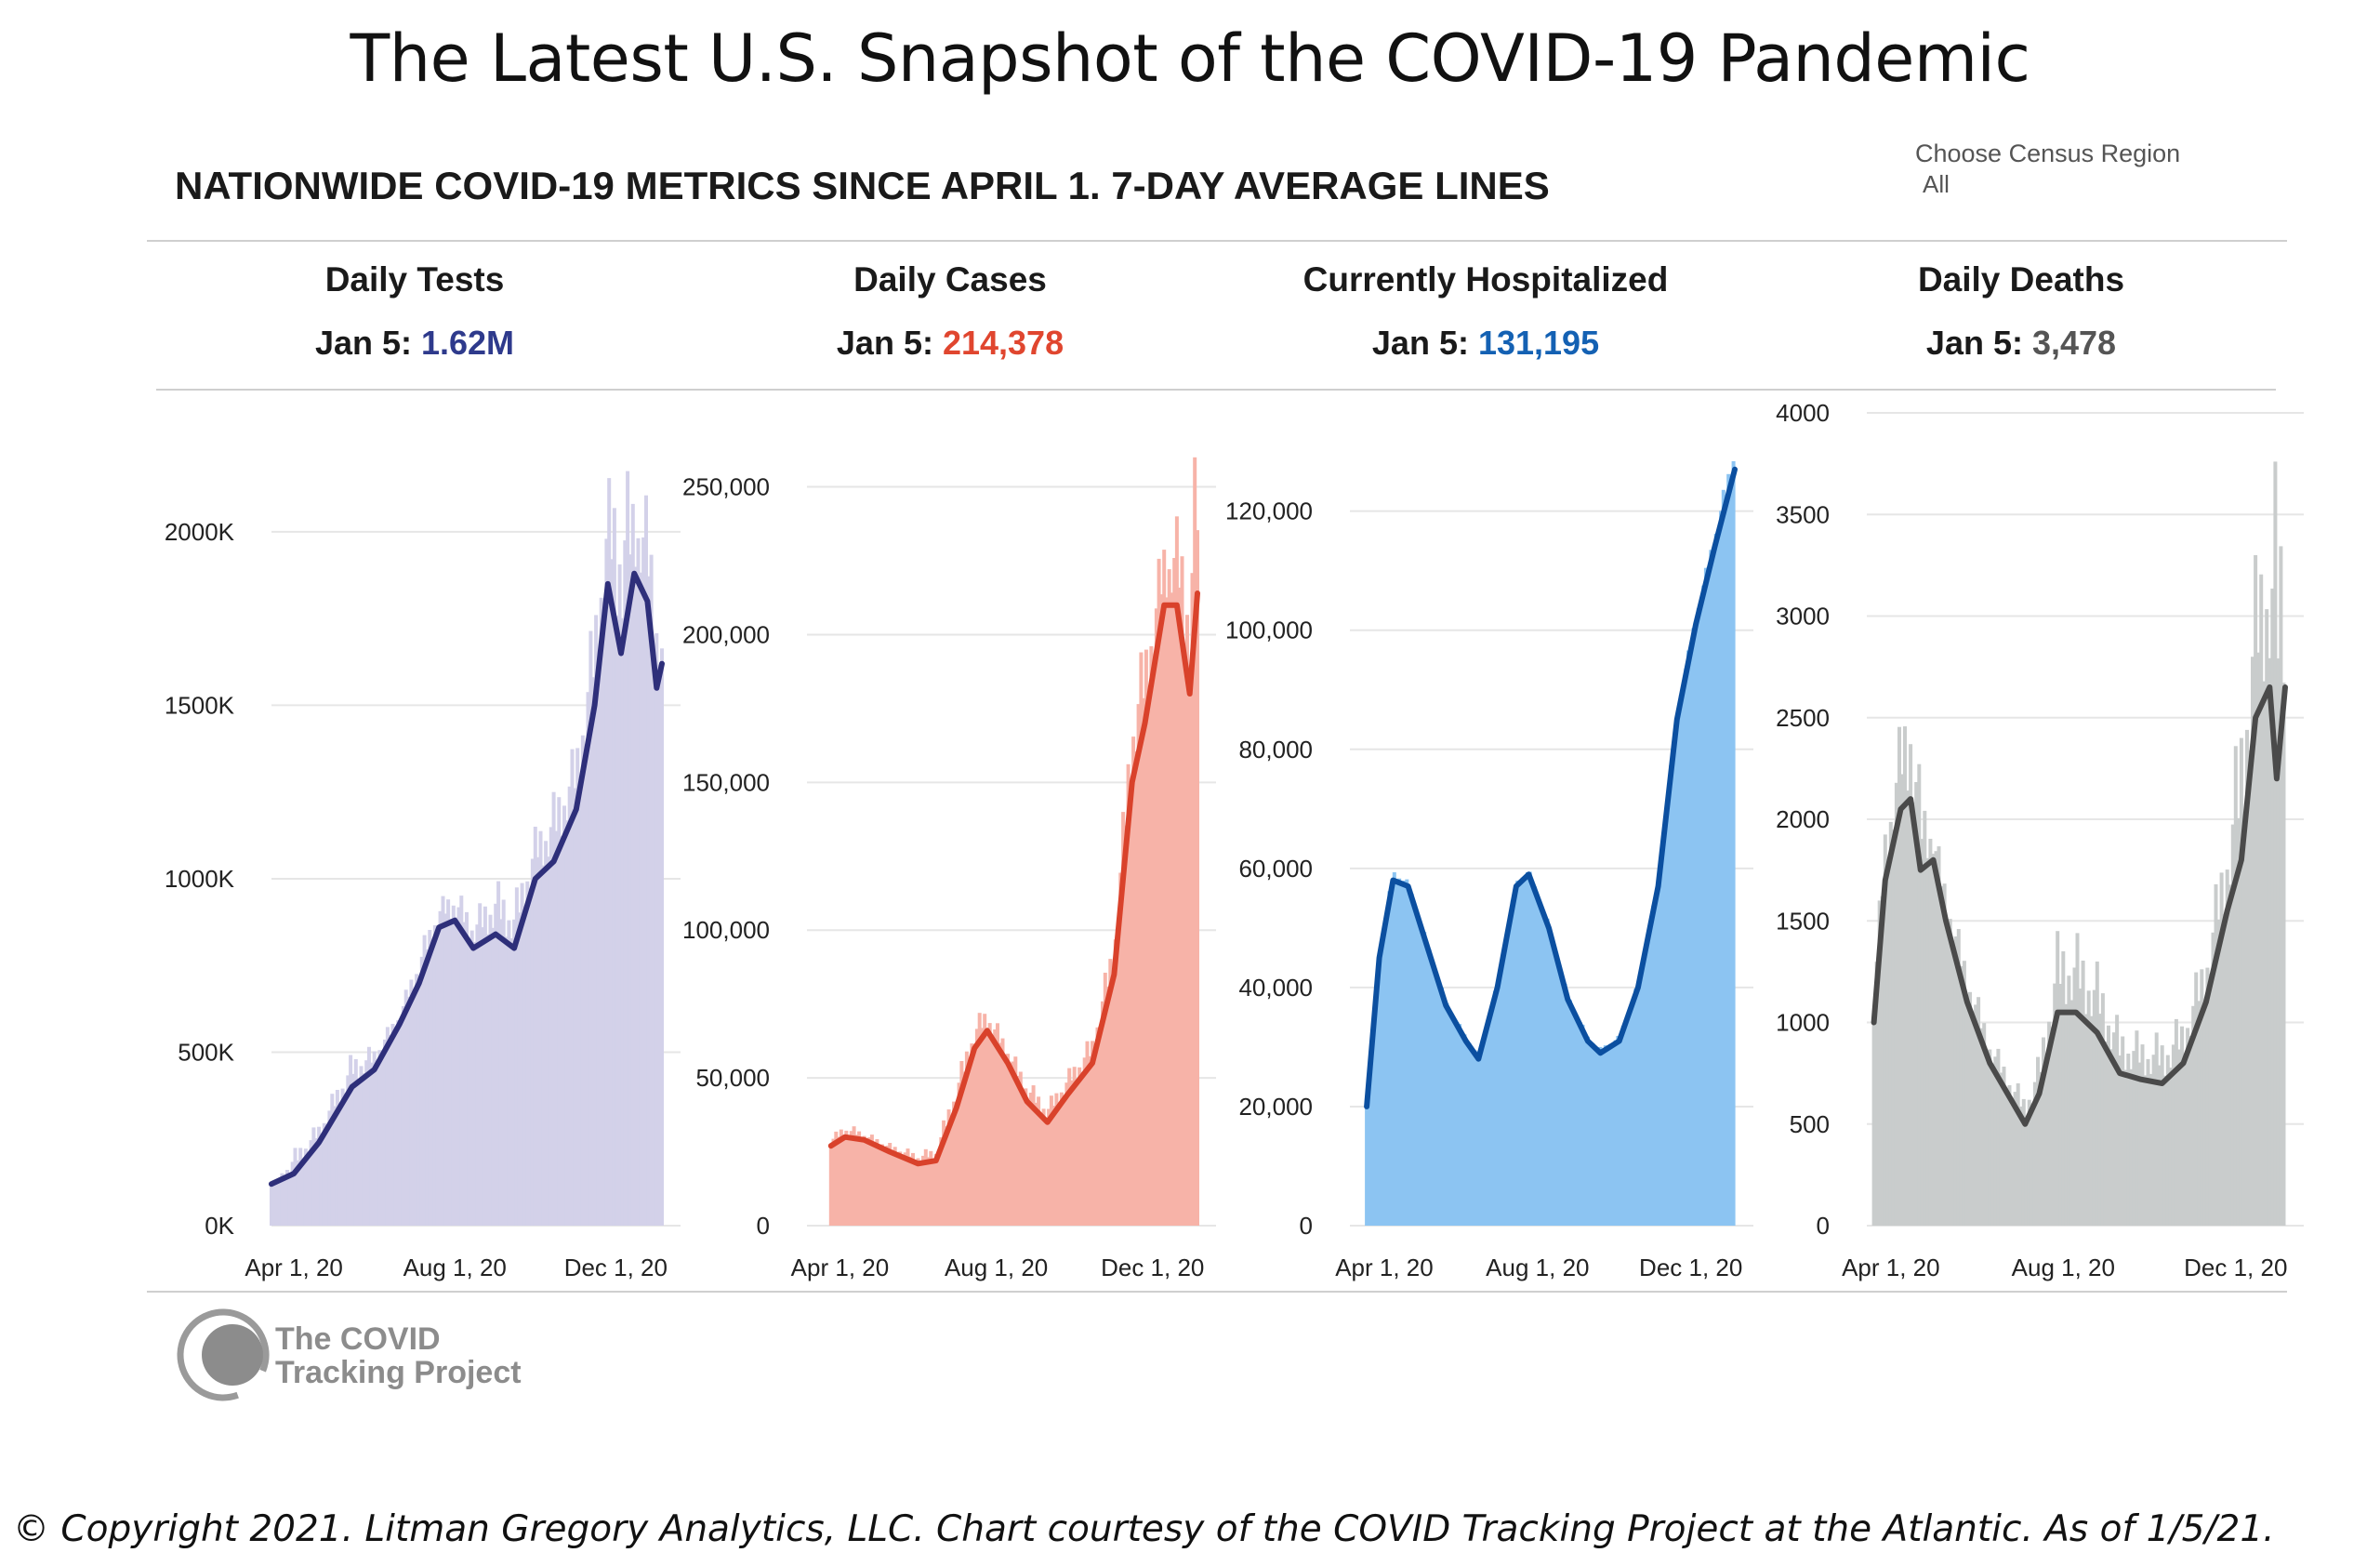  I want to click on region-selector: All, so click(1936, 184).